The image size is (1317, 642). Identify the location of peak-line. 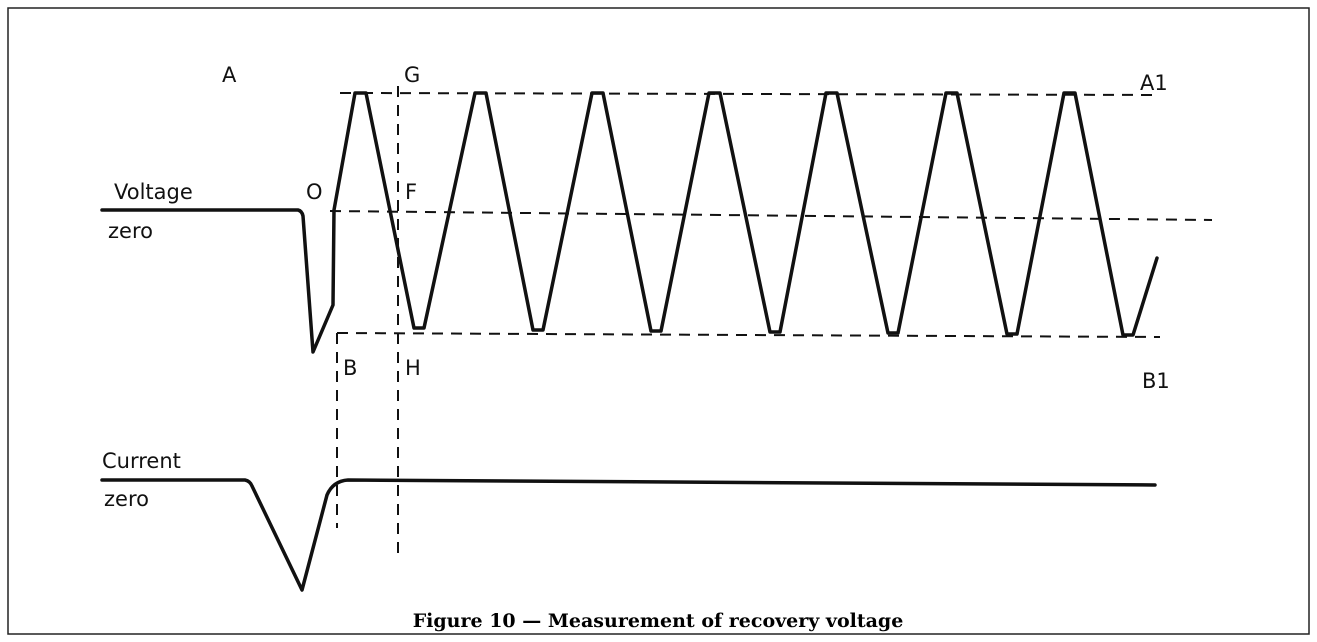
(761, 94).